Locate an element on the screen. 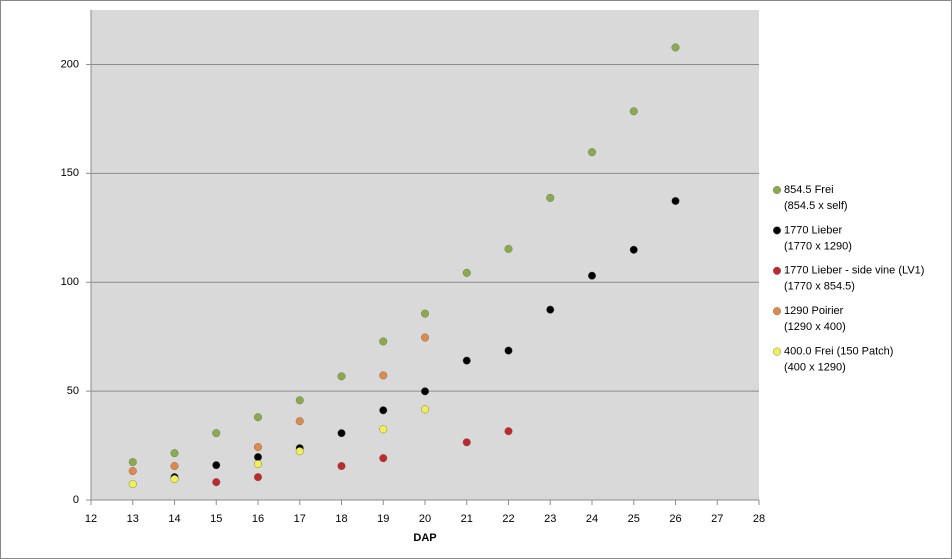  x-tick-label: 13 is located at coordinates (133, 519).